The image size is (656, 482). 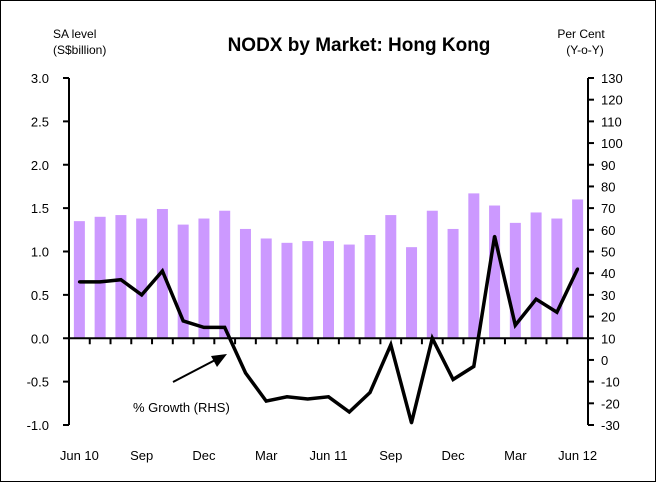 What do you see at coordinates (608, 338) in the screenshot?
I see `right-tick-label: 10` at bounding box center [608, 338].